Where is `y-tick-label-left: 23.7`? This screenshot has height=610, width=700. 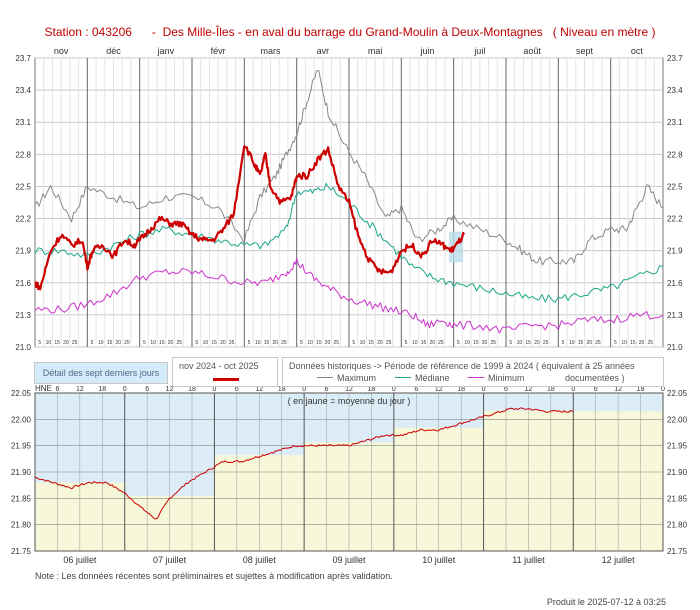
y-tick-label-left: 23.7 is located at coordinates (23, 58).